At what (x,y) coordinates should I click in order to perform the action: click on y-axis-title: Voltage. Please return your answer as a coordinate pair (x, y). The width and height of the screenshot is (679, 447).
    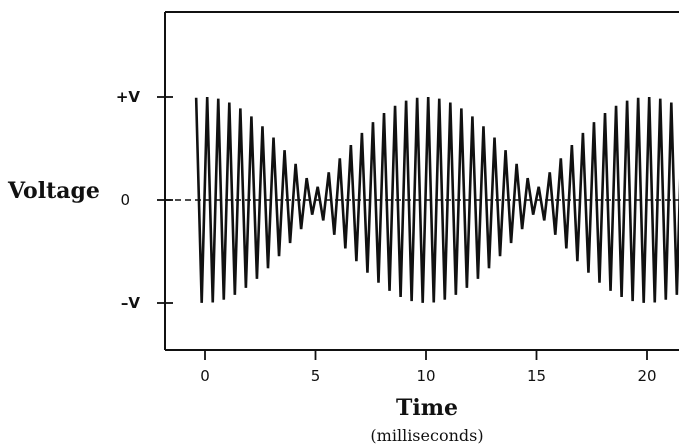
    Looking at the image, I should click on (53, 191).